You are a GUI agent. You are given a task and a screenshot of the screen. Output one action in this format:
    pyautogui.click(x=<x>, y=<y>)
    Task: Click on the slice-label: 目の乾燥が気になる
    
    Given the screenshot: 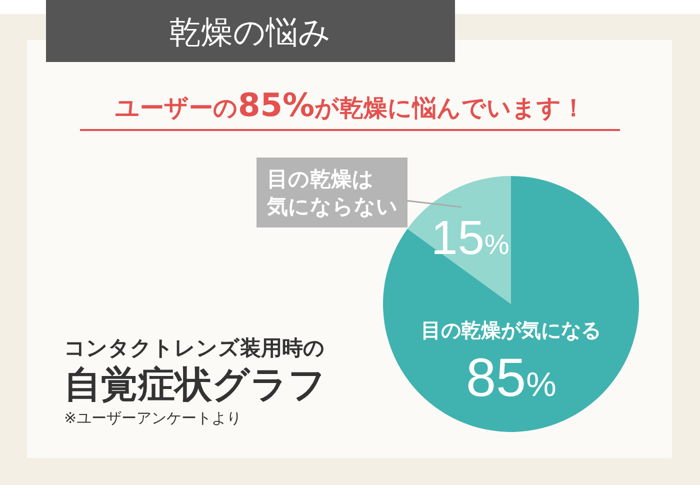 What is the action you would take?
    pyautogui.click(x=511, y=330)
    